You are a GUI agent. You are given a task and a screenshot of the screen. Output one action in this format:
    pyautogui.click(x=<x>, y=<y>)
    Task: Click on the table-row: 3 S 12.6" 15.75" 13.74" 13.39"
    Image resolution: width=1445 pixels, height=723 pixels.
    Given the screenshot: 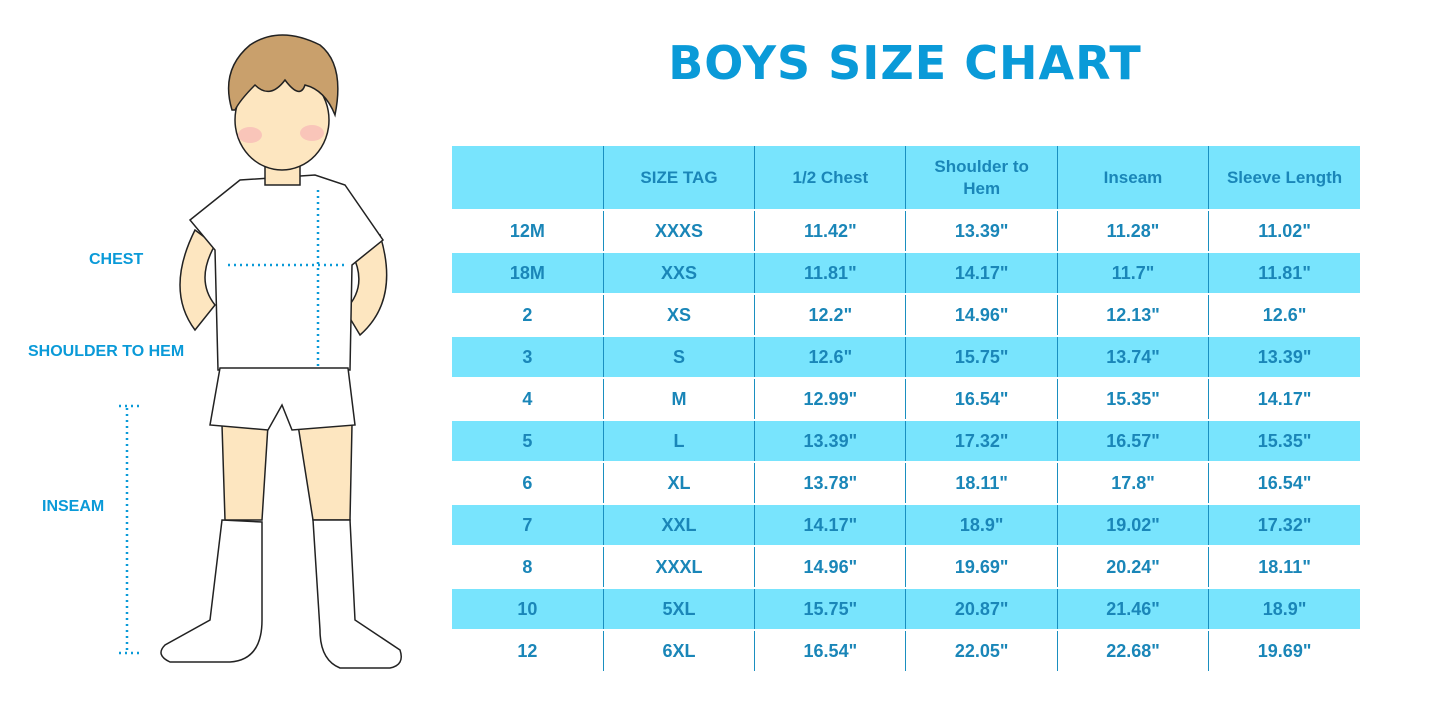 What is the action you would take?
    pyautogui.click(x=906, y=356)
    